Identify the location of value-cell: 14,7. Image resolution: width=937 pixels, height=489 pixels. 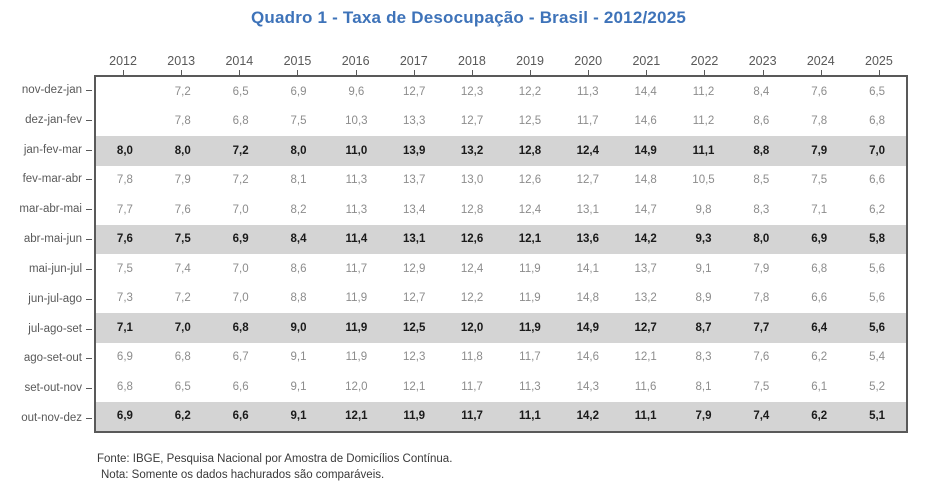
(645, 209).